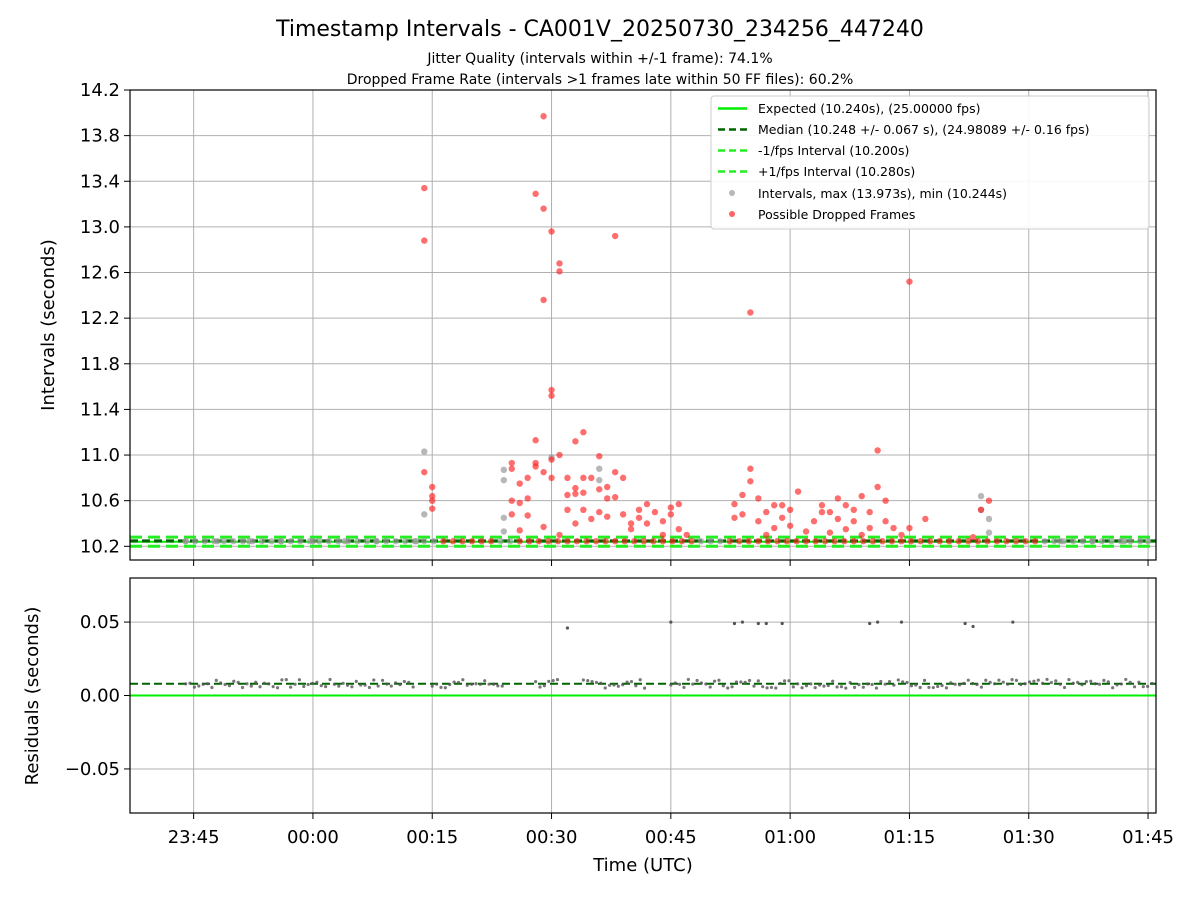  I want to click on residual-outlier-point, so click(758, 623).